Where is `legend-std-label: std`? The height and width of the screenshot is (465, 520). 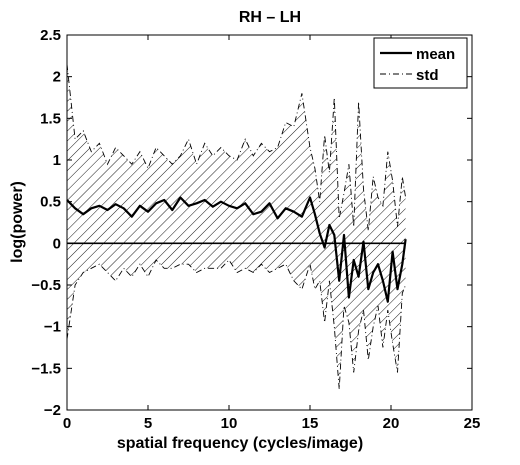 legend-std-label: std is located at coordinates (427, 75).